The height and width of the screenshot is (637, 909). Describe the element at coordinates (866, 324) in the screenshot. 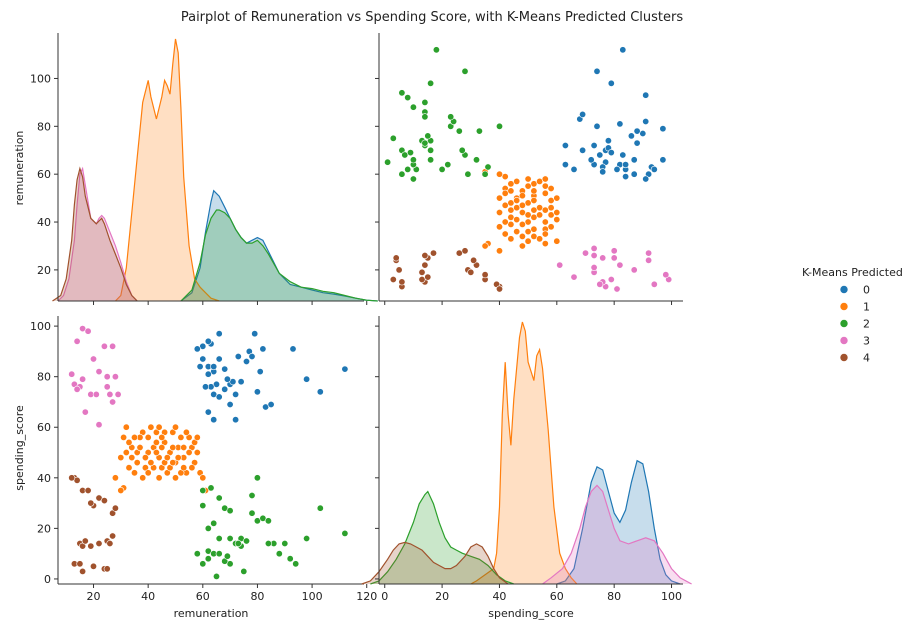

I see `legend-label-2: 2` at that location.